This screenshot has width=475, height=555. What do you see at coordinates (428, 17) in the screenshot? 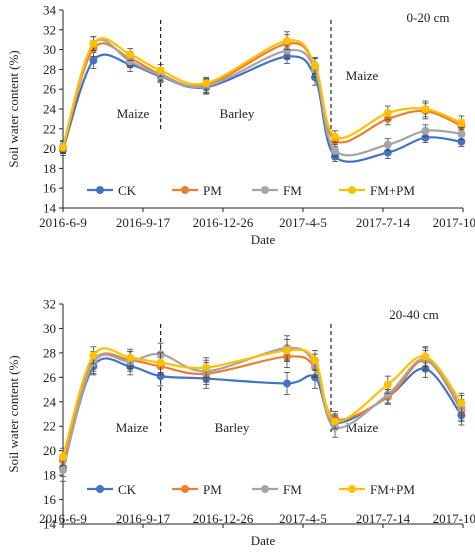
I see `panel-depth-label: 0-20 cm` at bounding box center [428, 17].